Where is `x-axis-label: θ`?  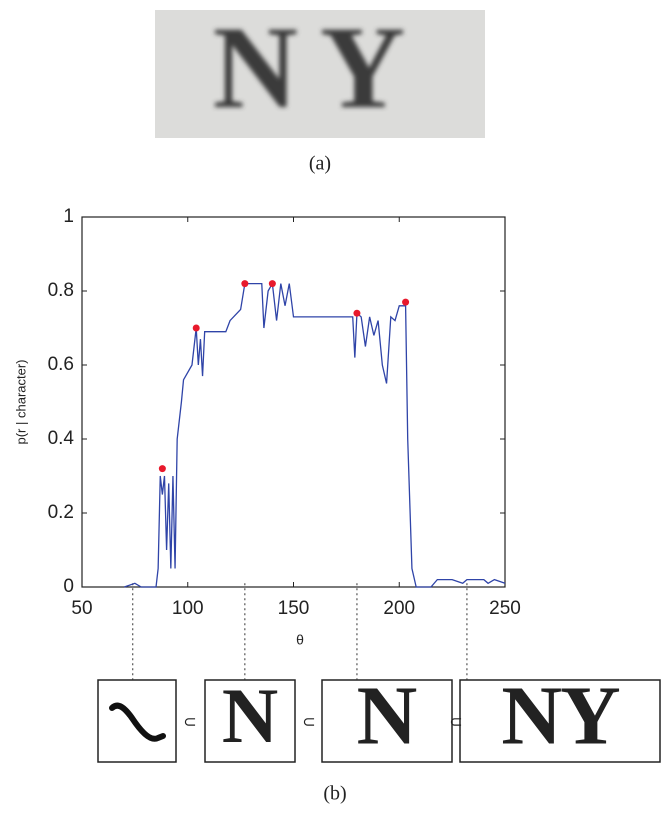 x-axis-label: θ is located at coordinates (300, 640).